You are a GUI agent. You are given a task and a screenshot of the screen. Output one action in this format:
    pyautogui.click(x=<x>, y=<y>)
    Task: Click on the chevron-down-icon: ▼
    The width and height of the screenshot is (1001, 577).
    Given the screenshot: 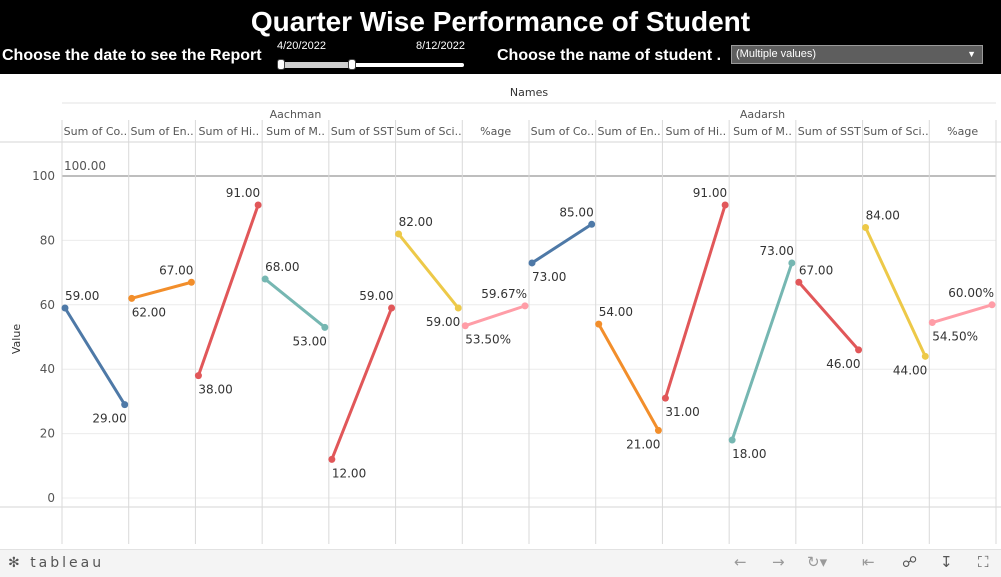 What is the action you would take?
    pyautogui.click(x=971, y=54)
    